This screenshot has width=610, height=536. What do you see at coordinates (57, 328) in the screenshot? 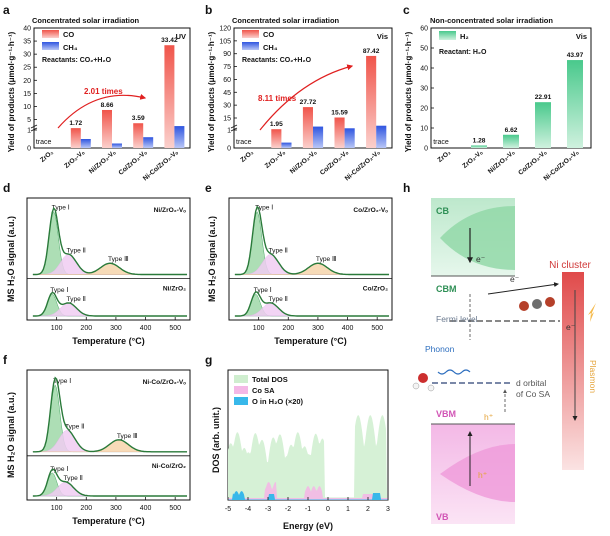
I see `panel-d-xtick-label: 100` at bounding box center [57, 328].